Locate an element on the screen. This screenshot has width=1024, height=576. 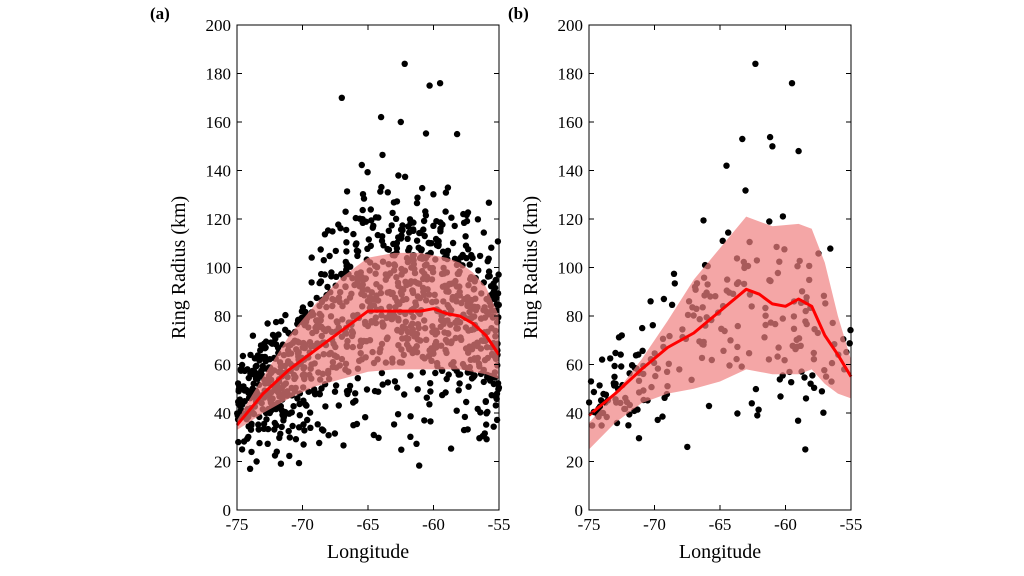
x-tick-label: -75 is located at coordinates (589, 524).